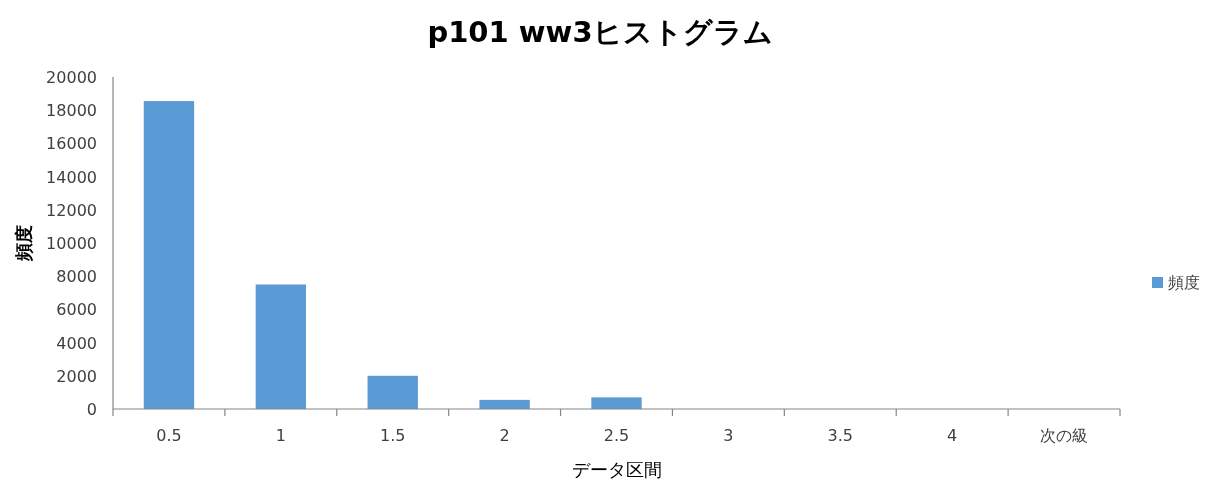  Describe the element at coordinates (76, 310) in the screenshot. I see `y-tick-label: 6000` at that location.